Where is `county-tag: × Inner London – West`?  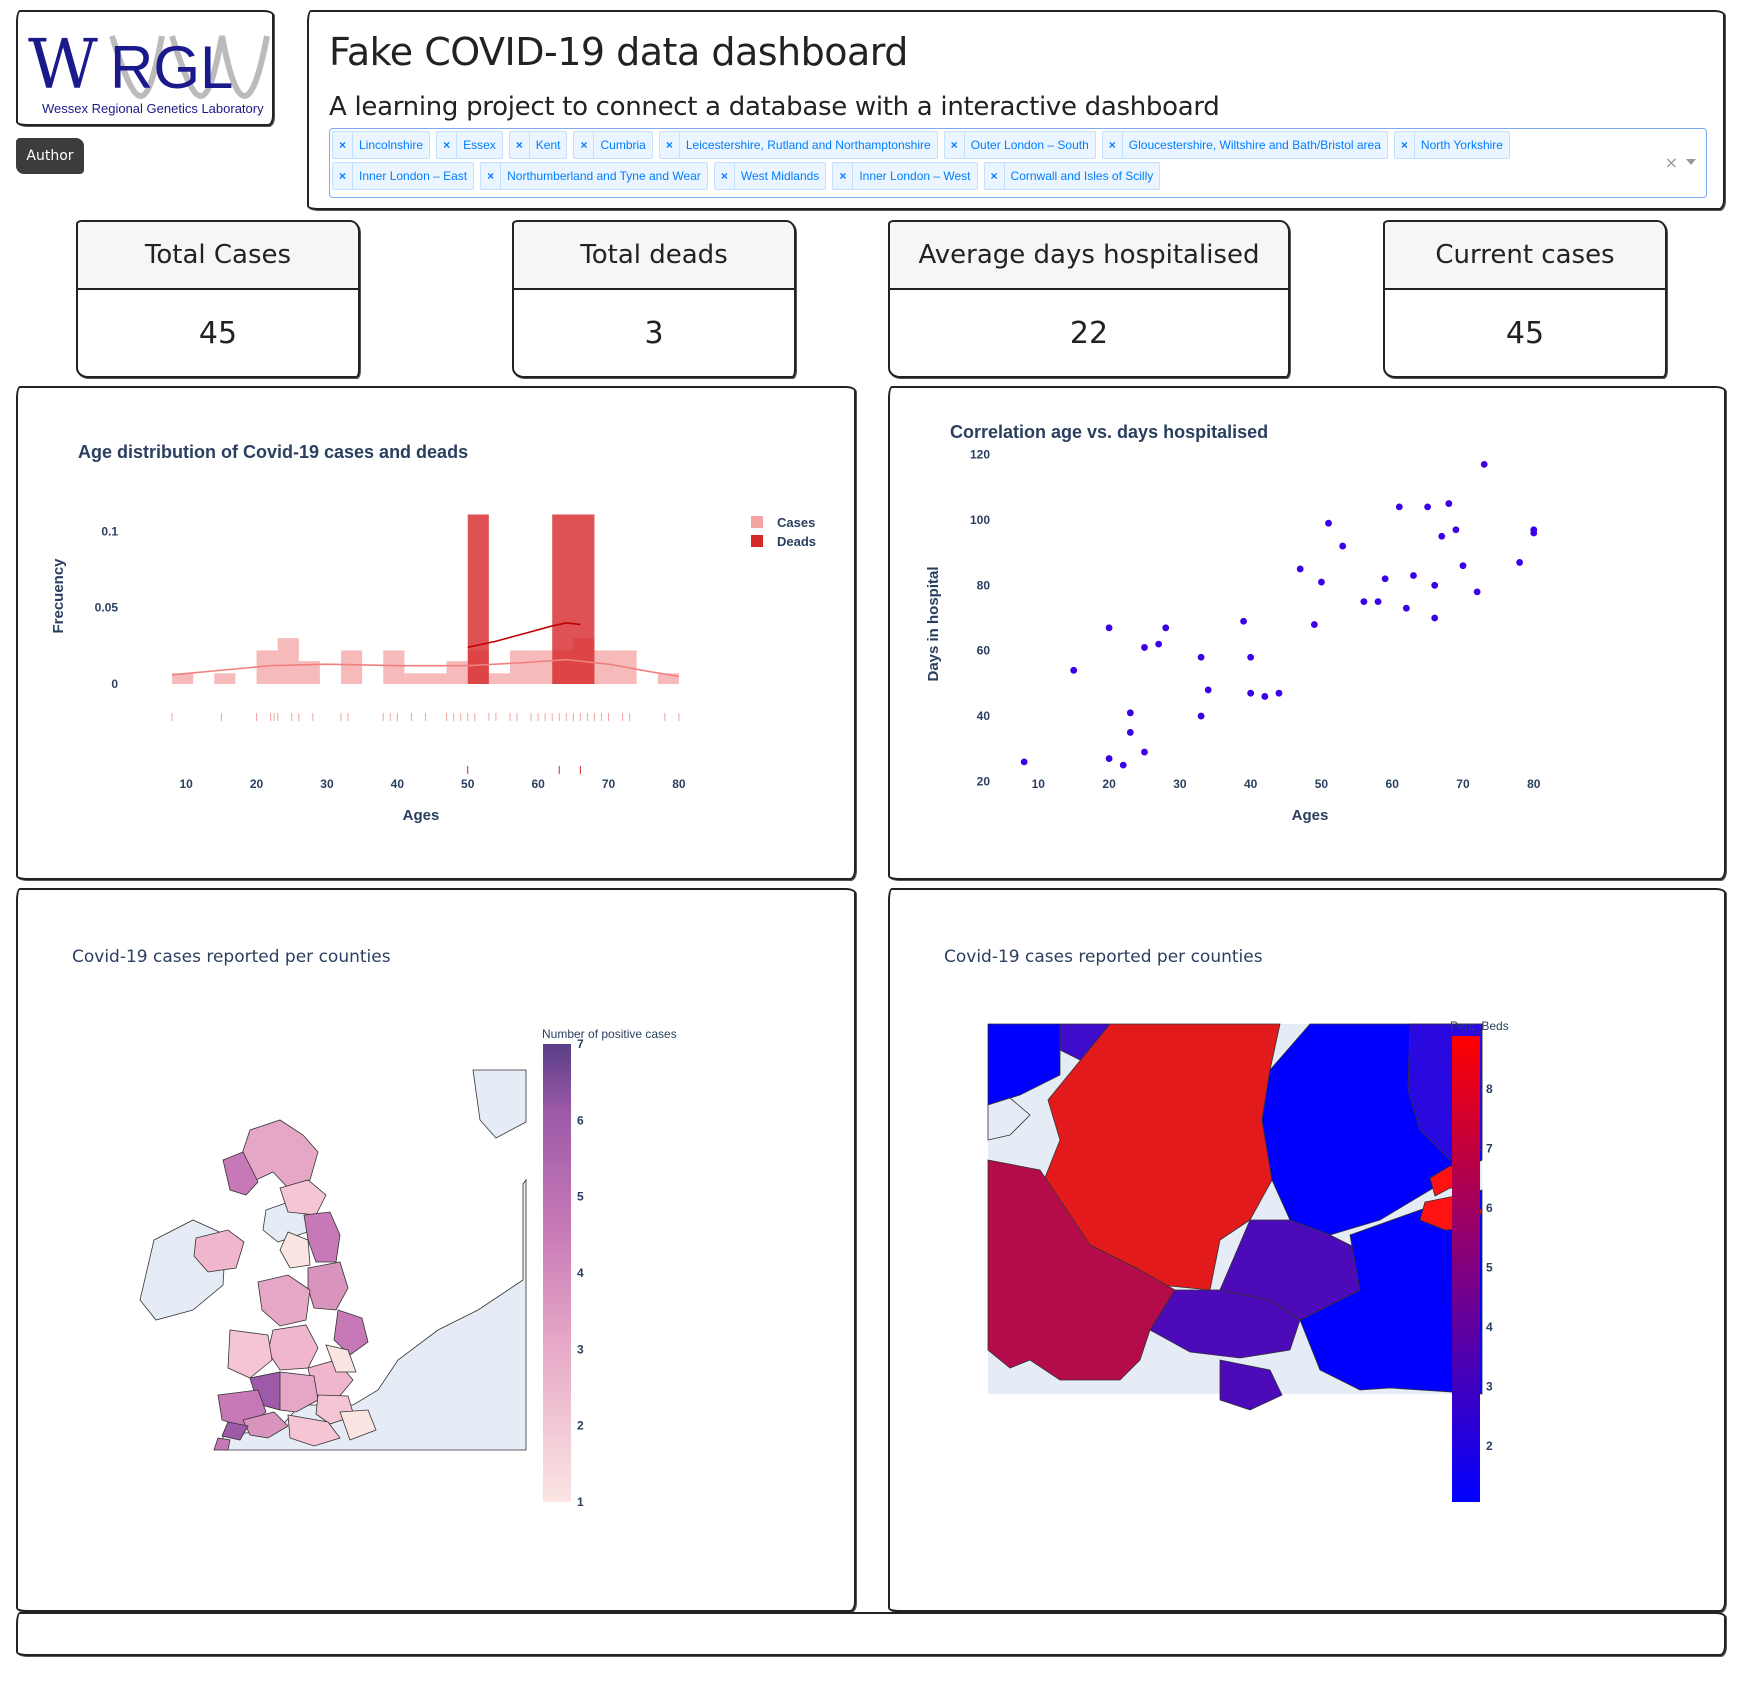 county-tag: × Inner London – West is located at coordinates (905, 176).